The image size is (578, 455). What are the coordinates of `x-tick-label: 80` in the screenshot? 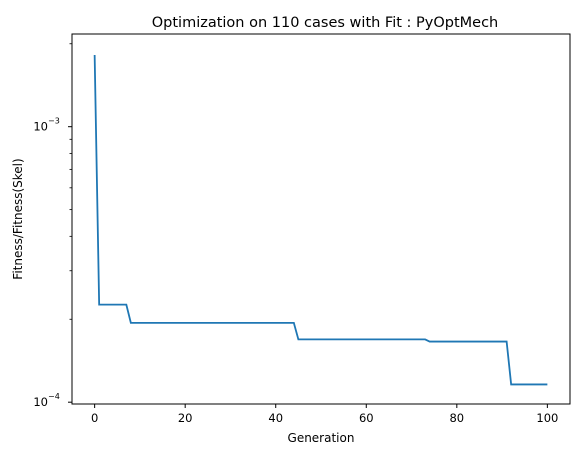 It's located at (456, 418).